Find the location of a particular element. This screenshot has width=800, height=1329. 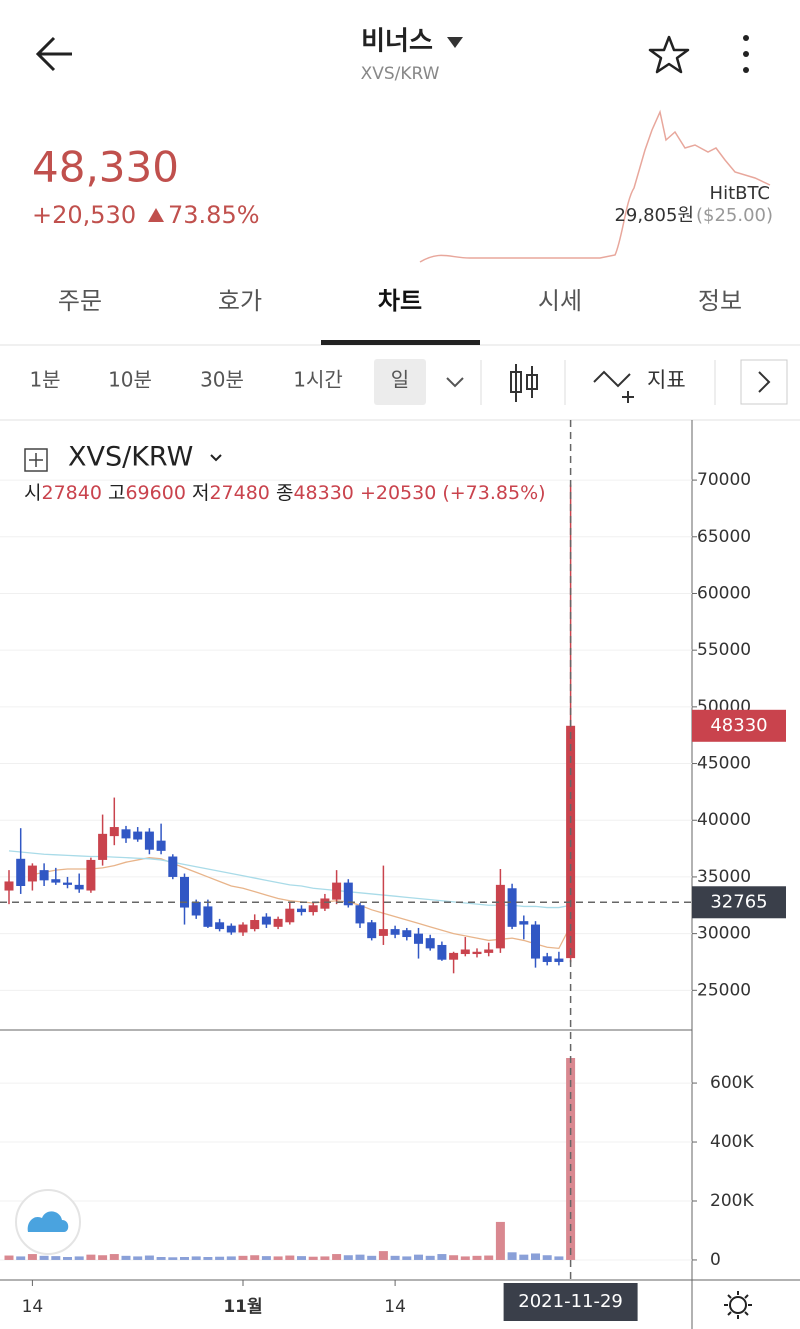

scroll-button is located at coordinates (764, 382).